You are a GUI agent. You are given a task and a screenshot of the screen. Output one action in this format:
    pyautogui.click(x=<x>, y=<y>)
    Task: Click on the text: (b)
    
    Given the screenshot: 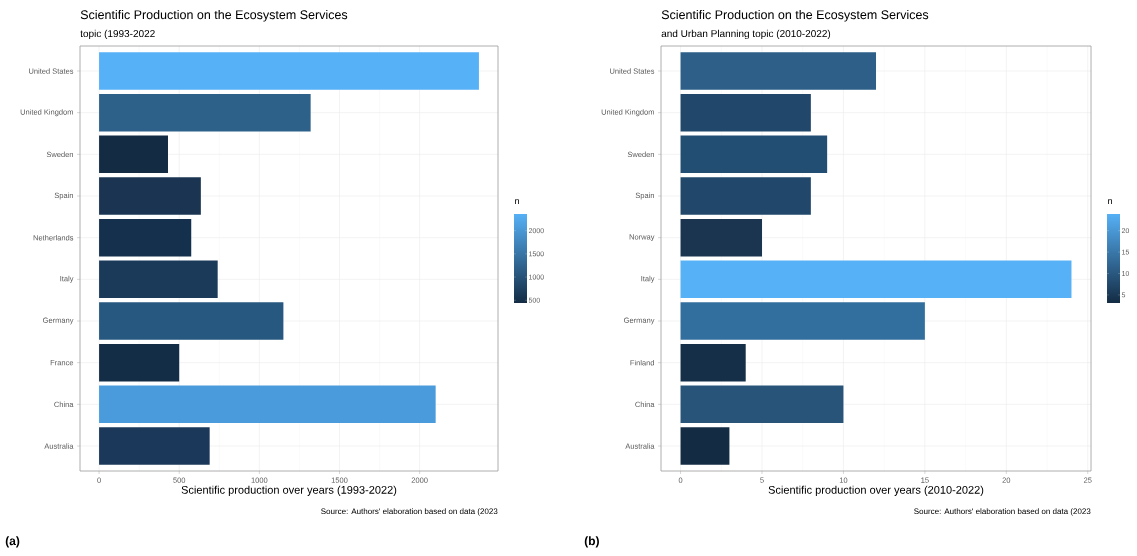 What is the action you would take?
    pyautogui.click(x=591, y=542)
    